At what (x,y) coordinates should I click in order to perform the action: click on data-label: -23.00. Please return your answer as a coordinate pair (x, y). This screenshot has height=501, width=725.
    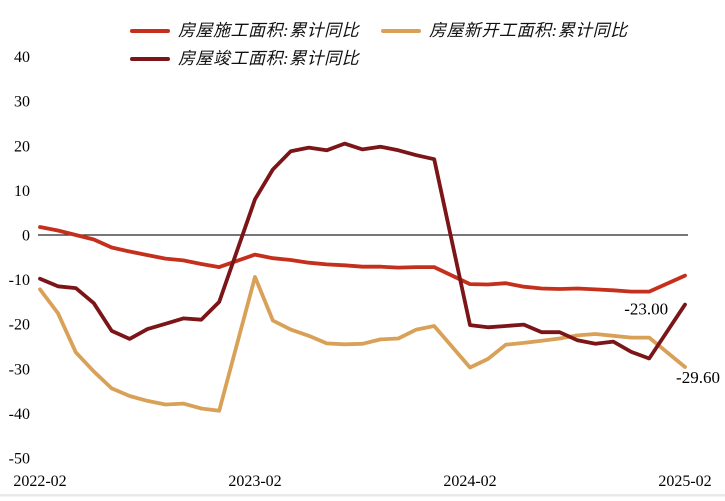
    Looking at the image, I should click on (646, 309).